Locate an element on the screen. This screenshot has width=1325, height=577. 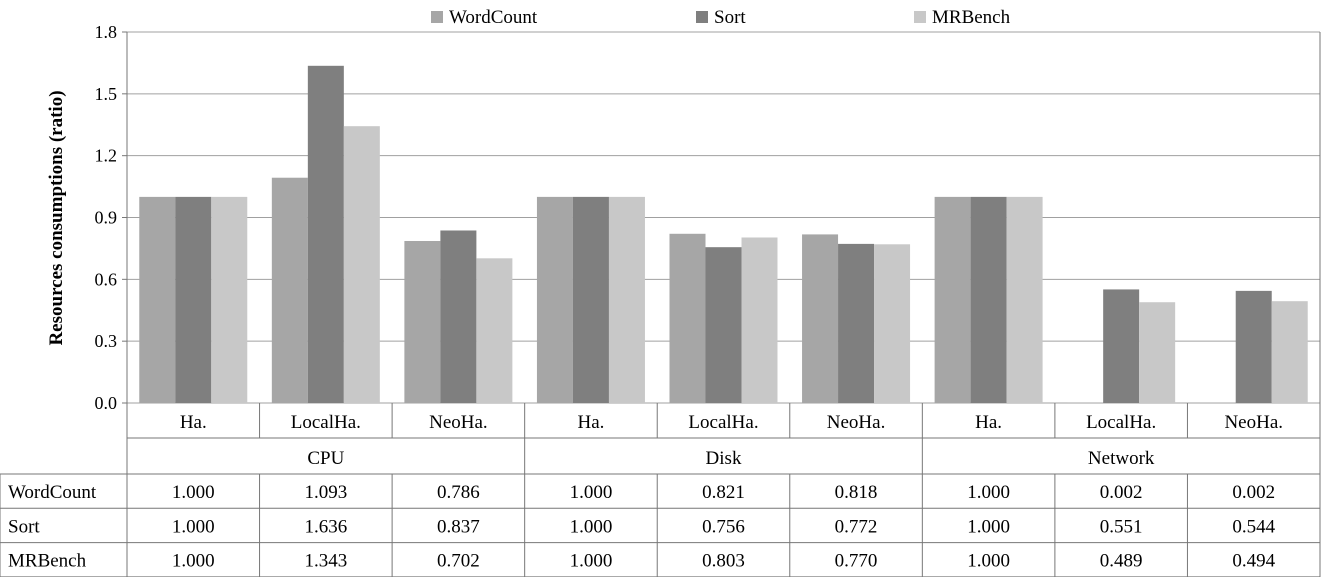
table-cell: 0.544 is located at coordinates (1253, 526).